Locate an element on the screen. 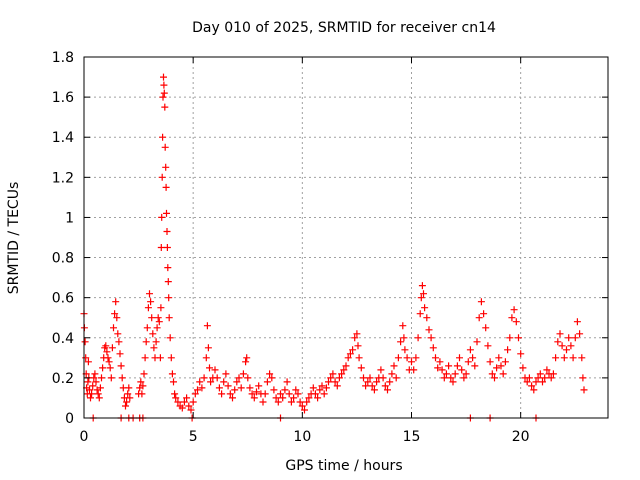  y-tick-label: 1.4 is located at coordinates (63, 138).